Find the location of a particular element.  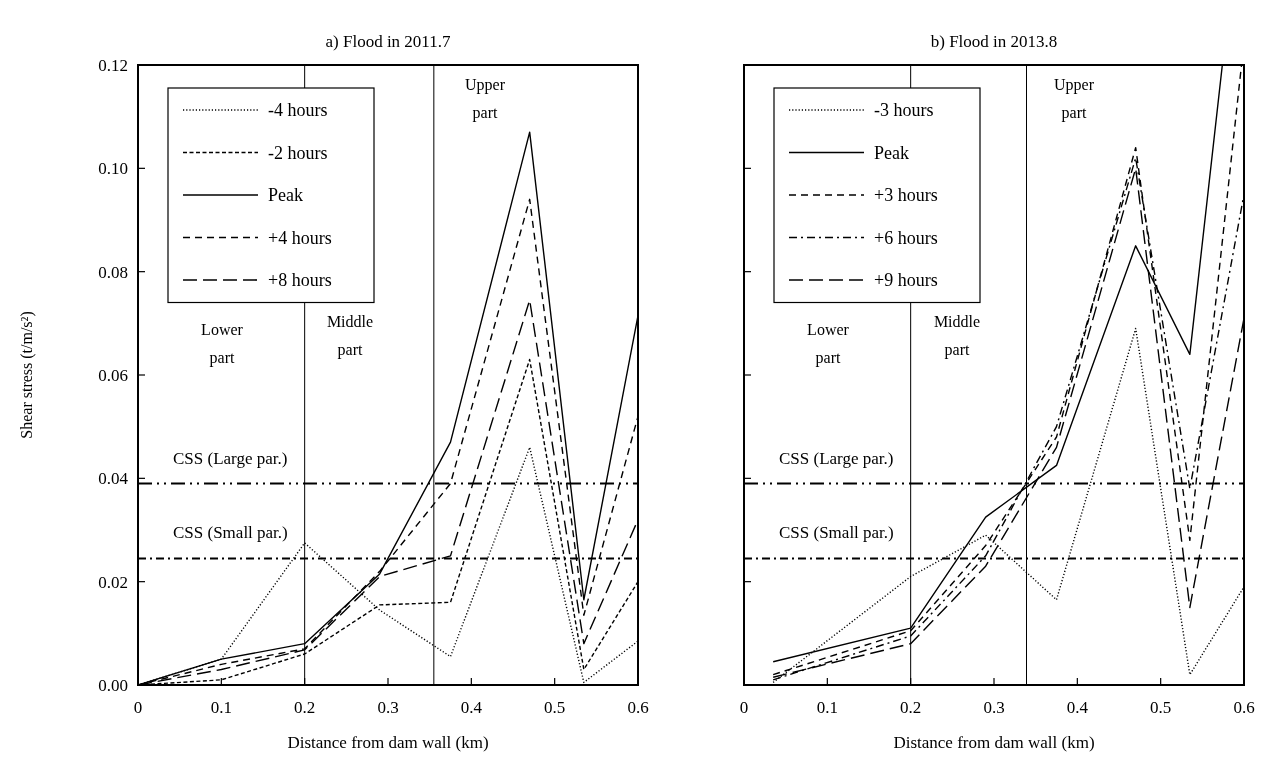

y-axis-title: Shear stress (t/m/s²) is located at coordinates (27, 375).